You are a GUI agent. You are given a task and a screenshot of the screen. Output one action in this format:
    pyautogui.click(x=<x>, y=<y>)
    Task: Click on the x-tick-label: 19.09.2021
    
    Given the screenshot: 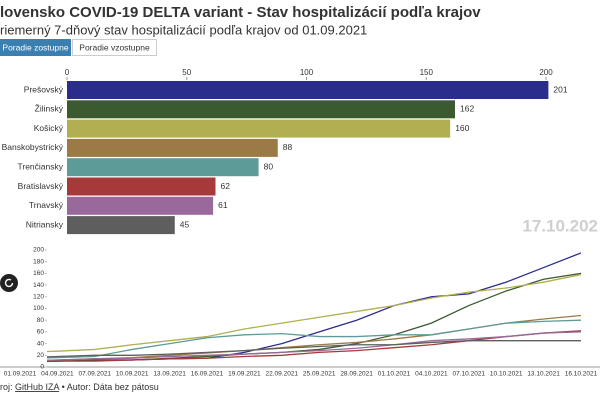 What is the action you would take?
    pyautogui.click(x=244, y=374)
    